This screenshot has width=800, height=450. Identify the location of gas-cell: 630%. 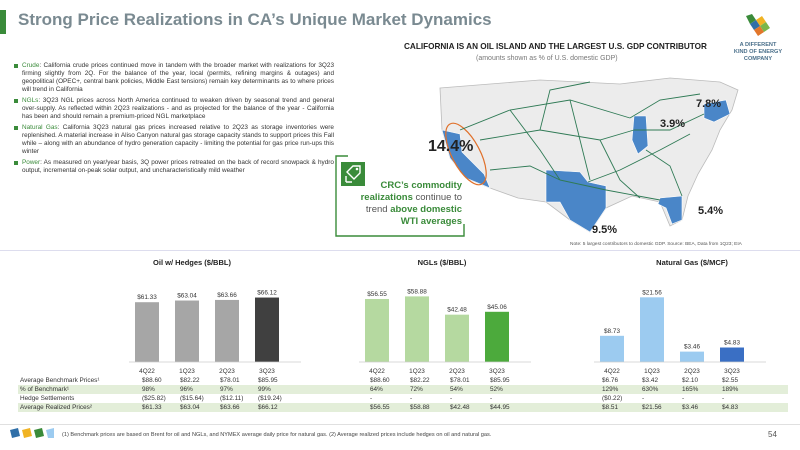
(650, 389).